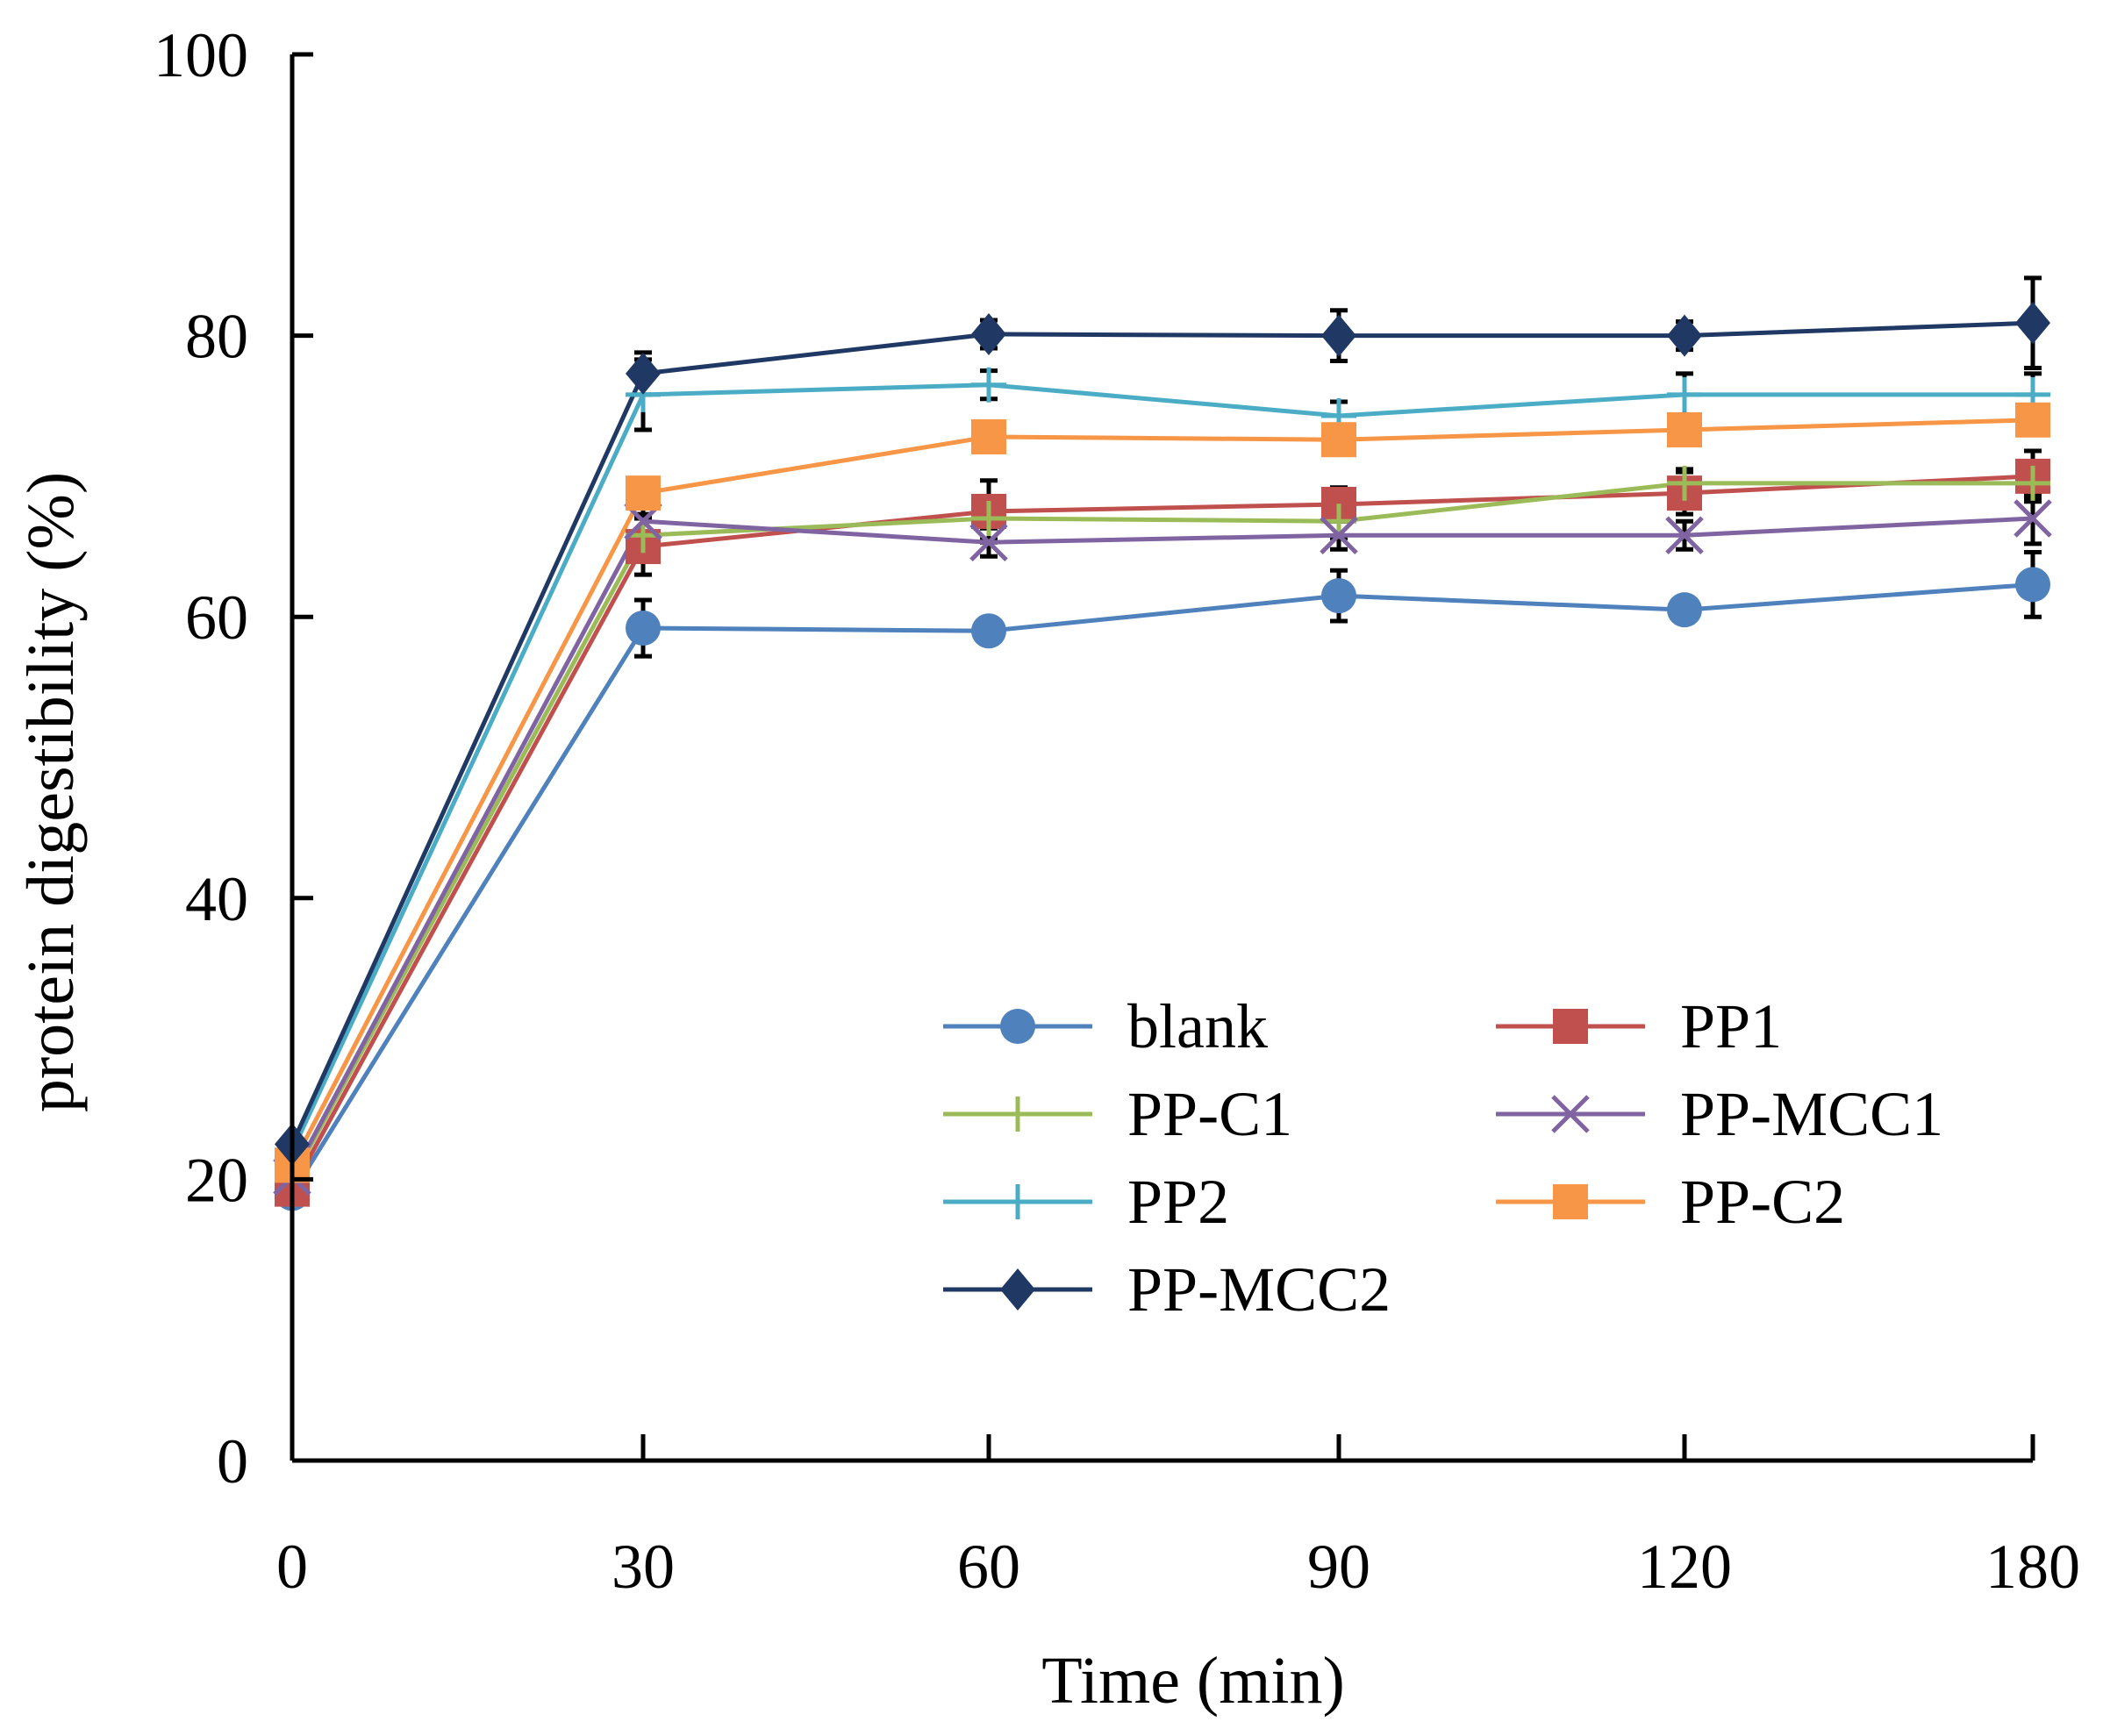  What do you see at coordinates (1570, 1026) in the screenshot?
I see `legend-marker-pp1` at bounding box center [1570, 1026].